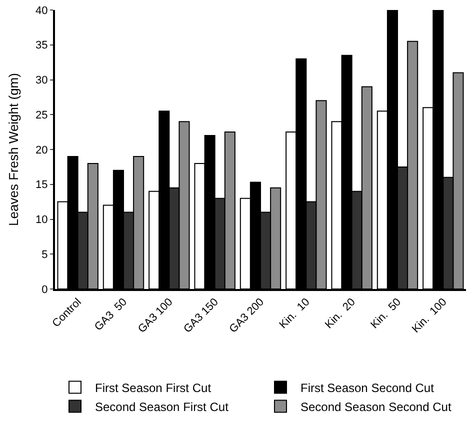  I want to click on legend-label: Second Season First Cut, so click(162, 407).